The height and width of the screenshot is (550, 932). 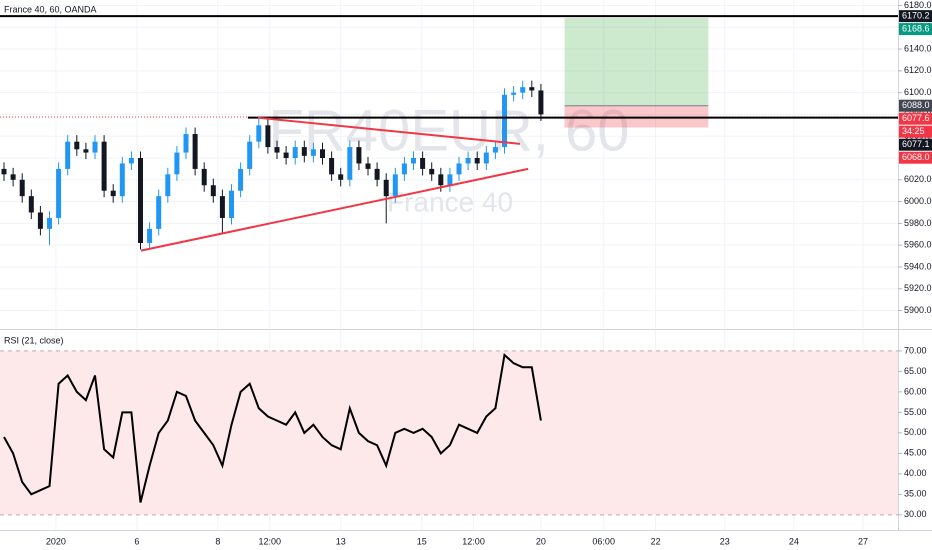 What do you see at coordinates (656, 541) in the screenshot?
I see `x-tick-label: 22` at bounding box center [656, 541].